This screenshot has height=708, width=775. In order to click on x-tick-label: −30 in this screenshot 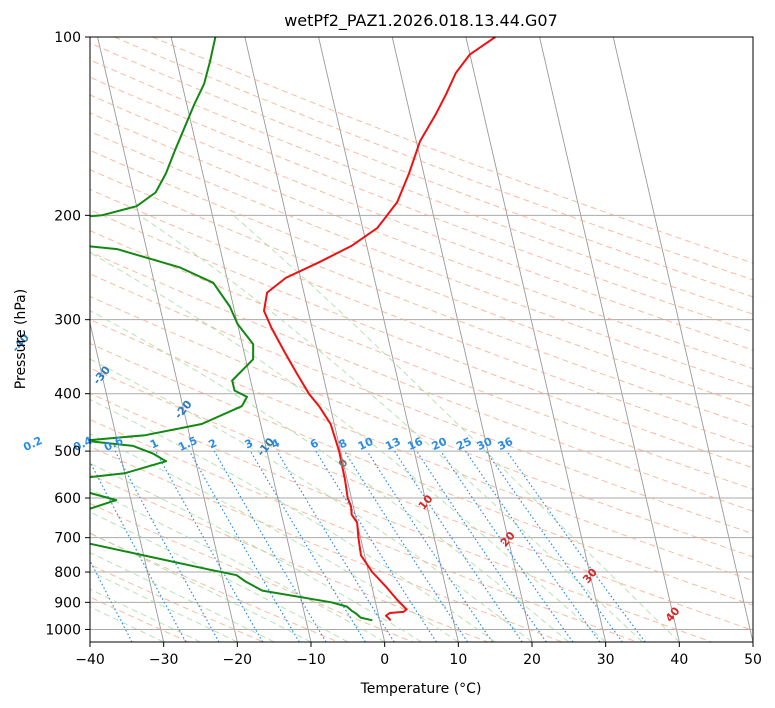, I will do `click(164, 660)`.